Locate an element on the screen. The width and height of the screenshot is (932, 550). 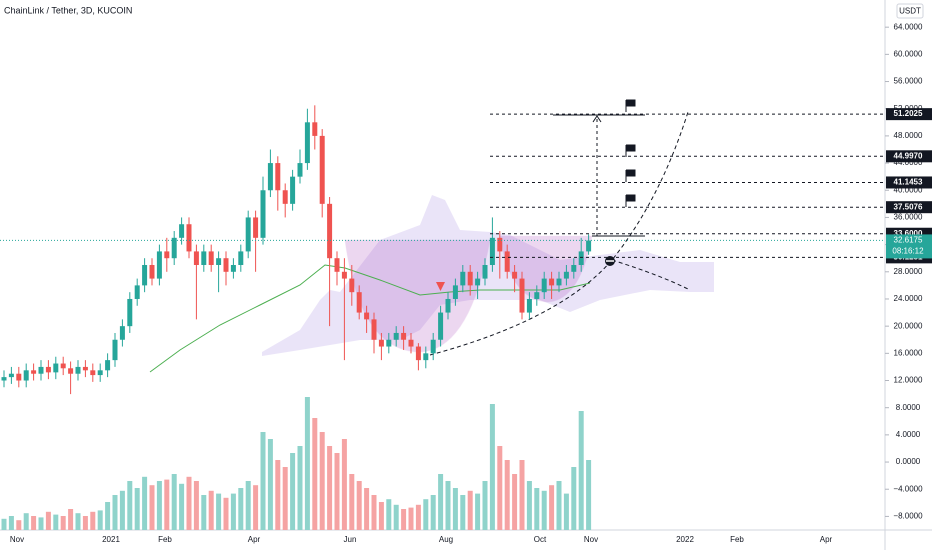
x-tick-label: Oct is located at coordinates (540, 539).